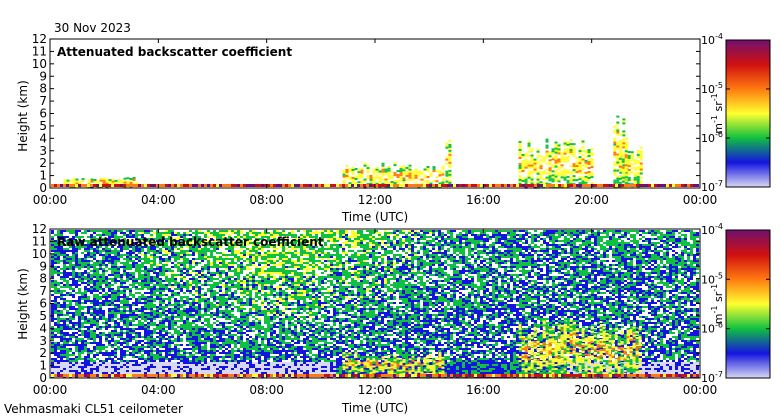 The height and width of the screenshot is (420, 780). What do you see at coordinates (571, 185) in the screenshot?
I see `surface-cell` at bounding box center [571, 185].